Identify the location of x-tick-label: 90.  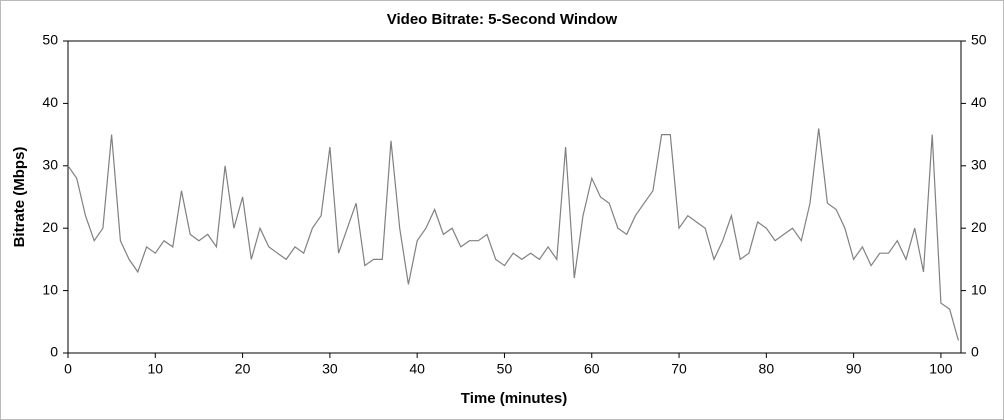
(854, 369).